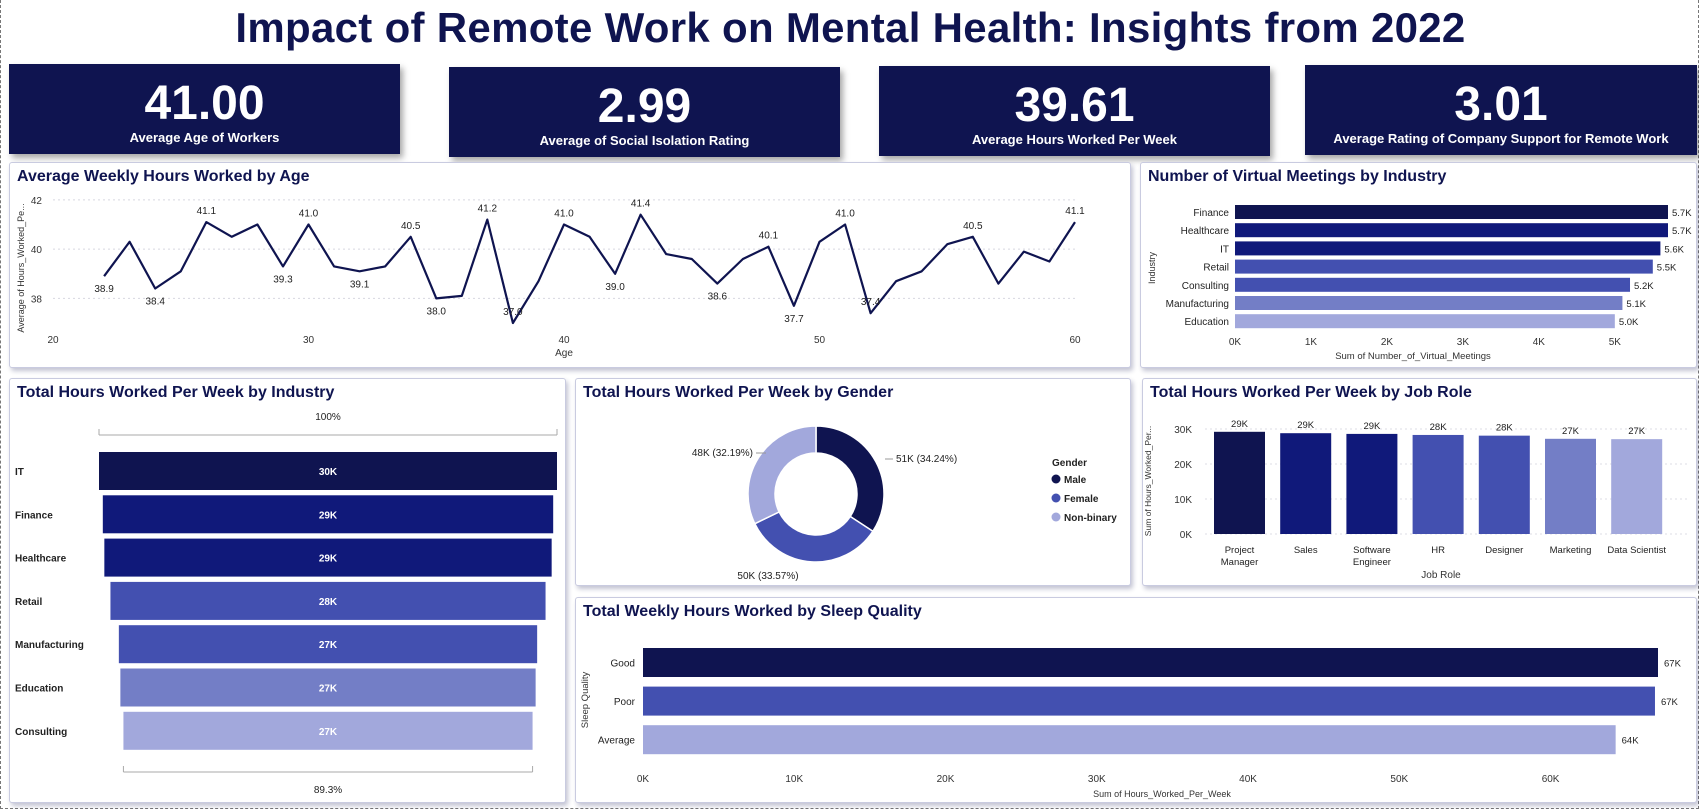  Describe the element at coordinates (625, 702) in the screenshot. I see `category-label: Poor` at that location.